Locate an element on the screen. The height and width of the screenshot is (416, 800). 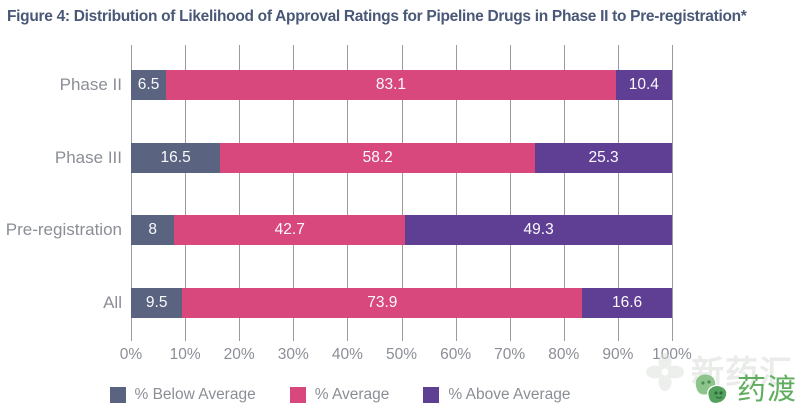
axis-tick-label: 20% is located at coordinates (239, 354).